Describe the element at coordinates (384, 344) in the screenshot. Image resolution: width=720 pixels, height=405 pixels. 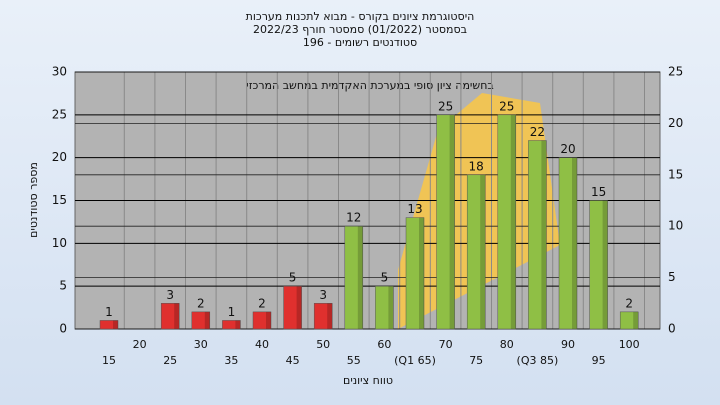
I see `x-tick-label: 60` at that location.